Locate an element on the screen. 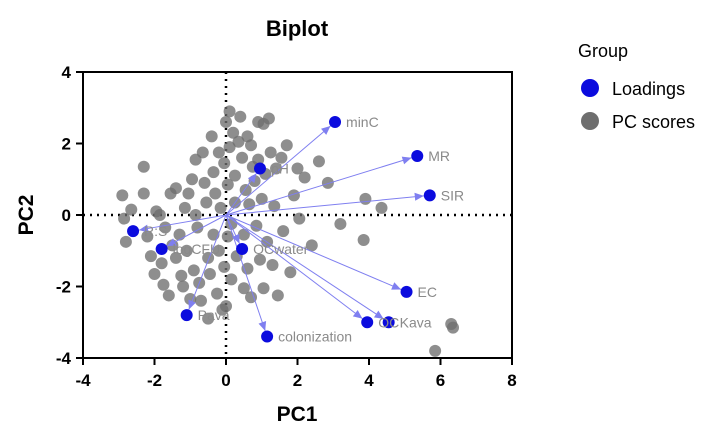  y-axis-ticks: -4 -2 0 2 4 is located at coordinates (69, 215).